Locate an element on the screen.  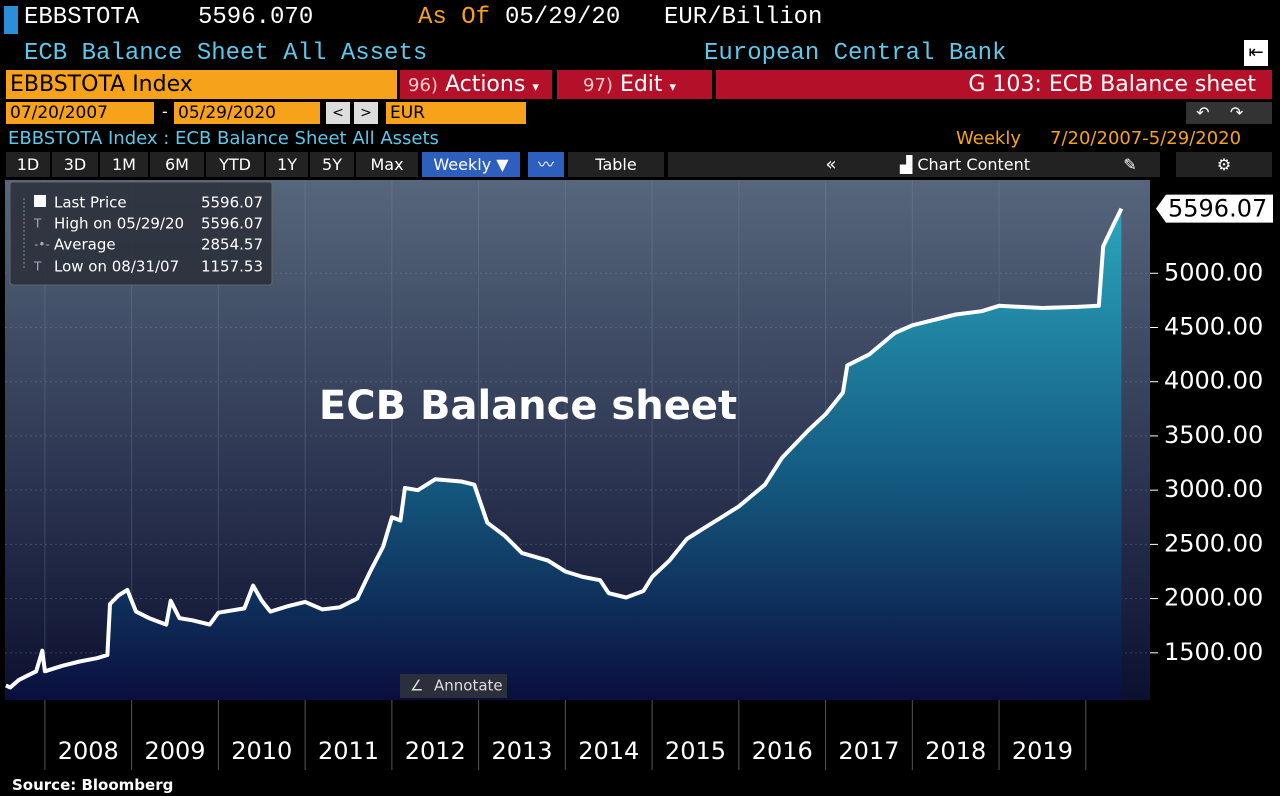
date-range: 7/20/2007-5/29/2020 is located at coordinates (1146, 138).